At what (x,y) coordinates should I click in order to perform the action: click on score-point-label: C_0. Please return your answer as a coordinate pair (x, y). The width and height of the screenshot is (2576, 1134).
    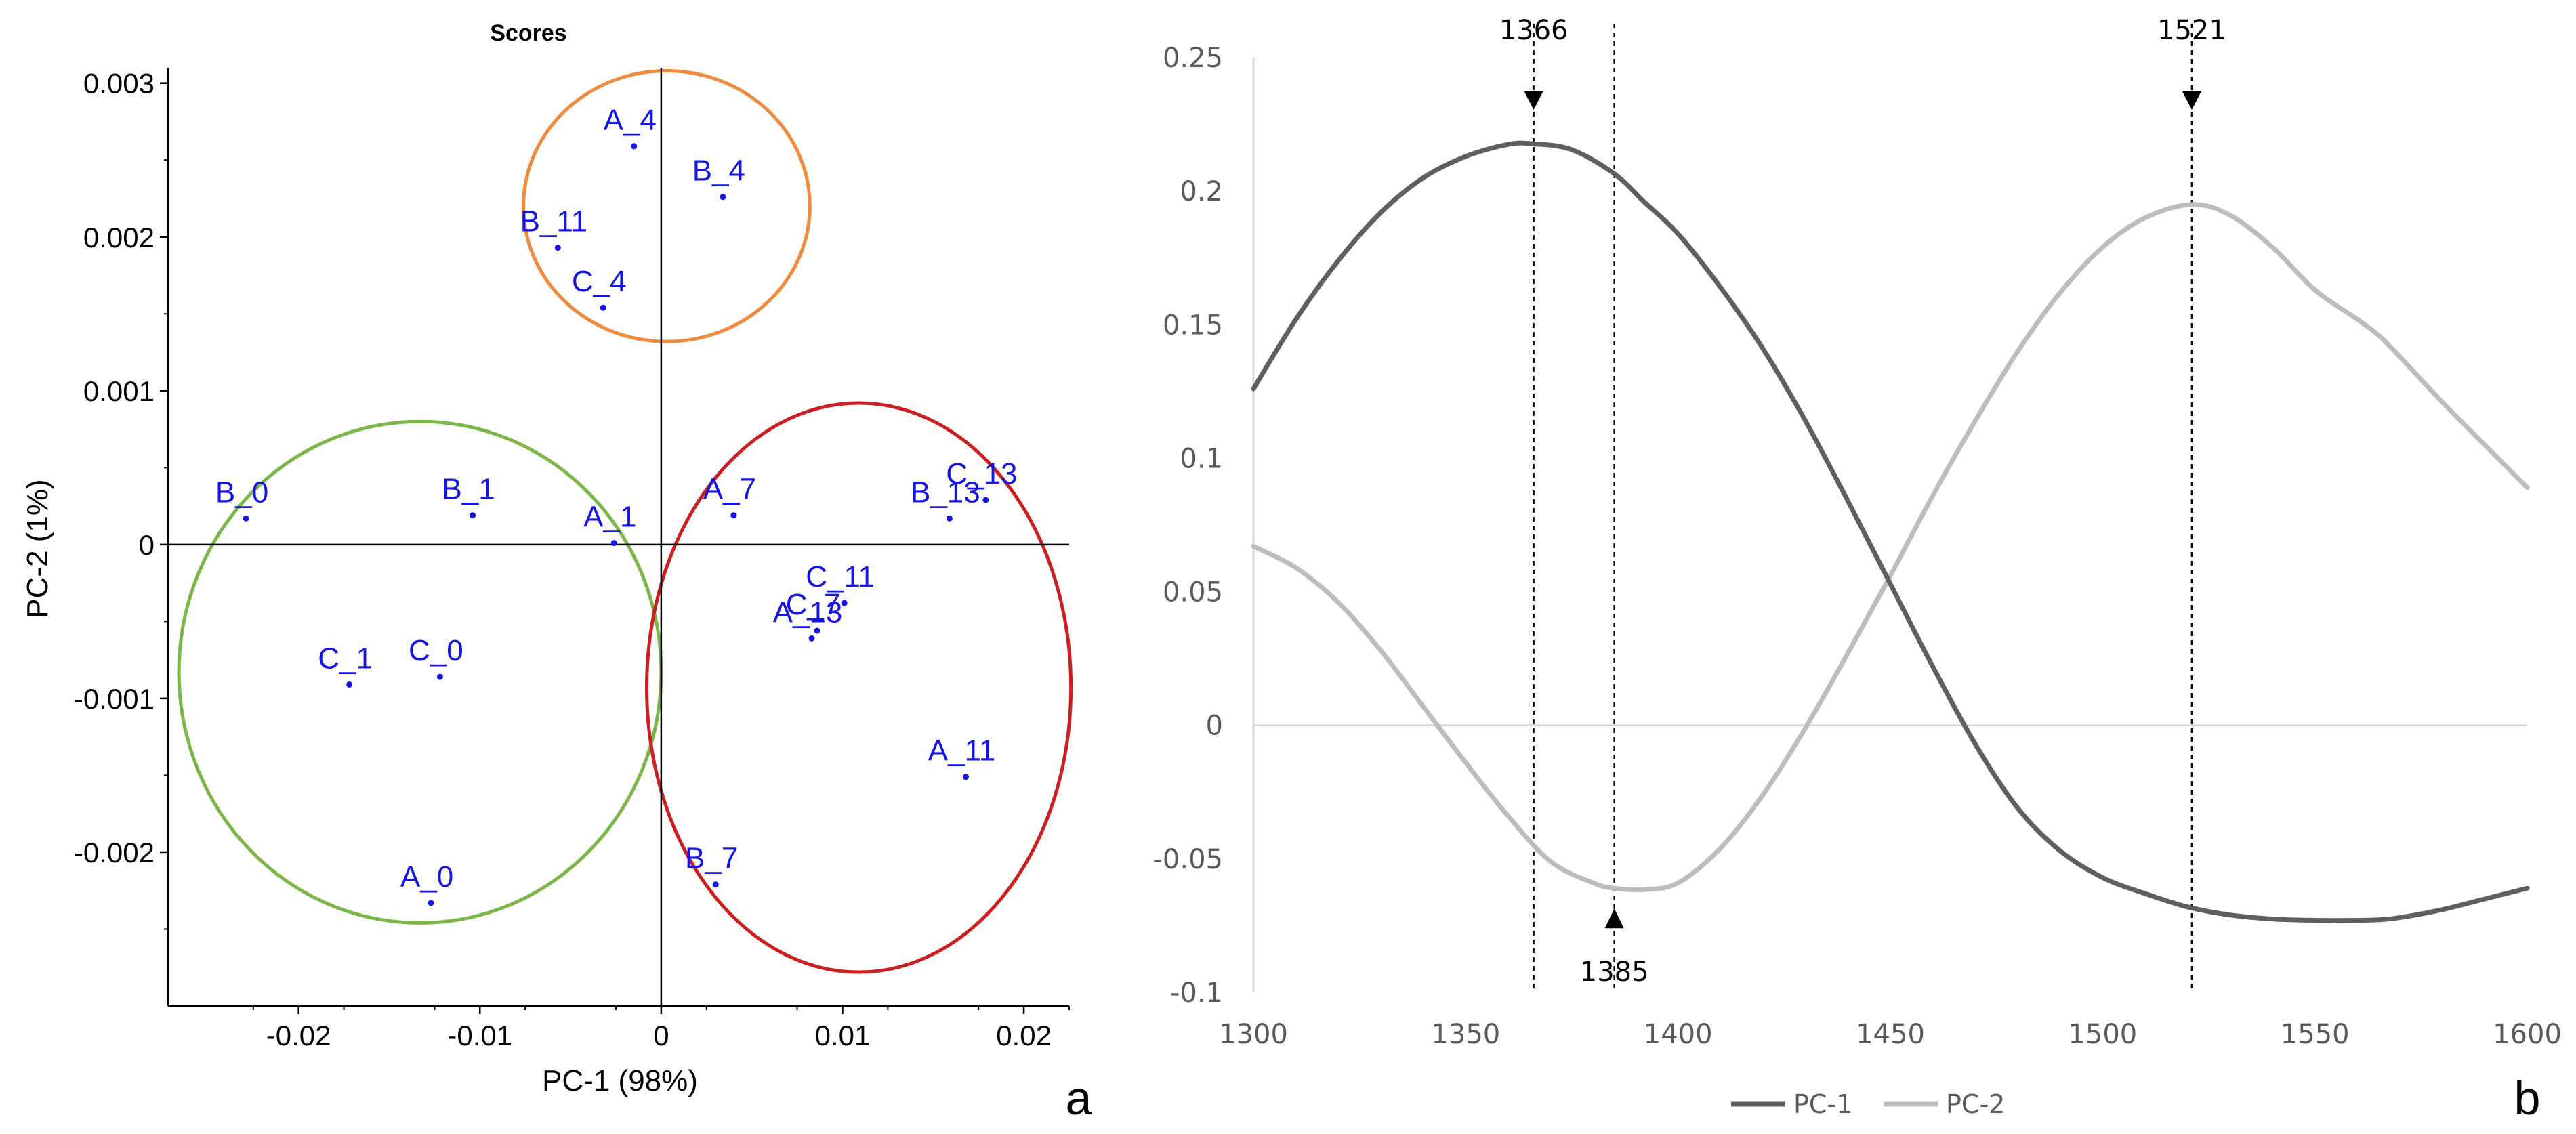
    Looking at the image, I should click on (436, 650).